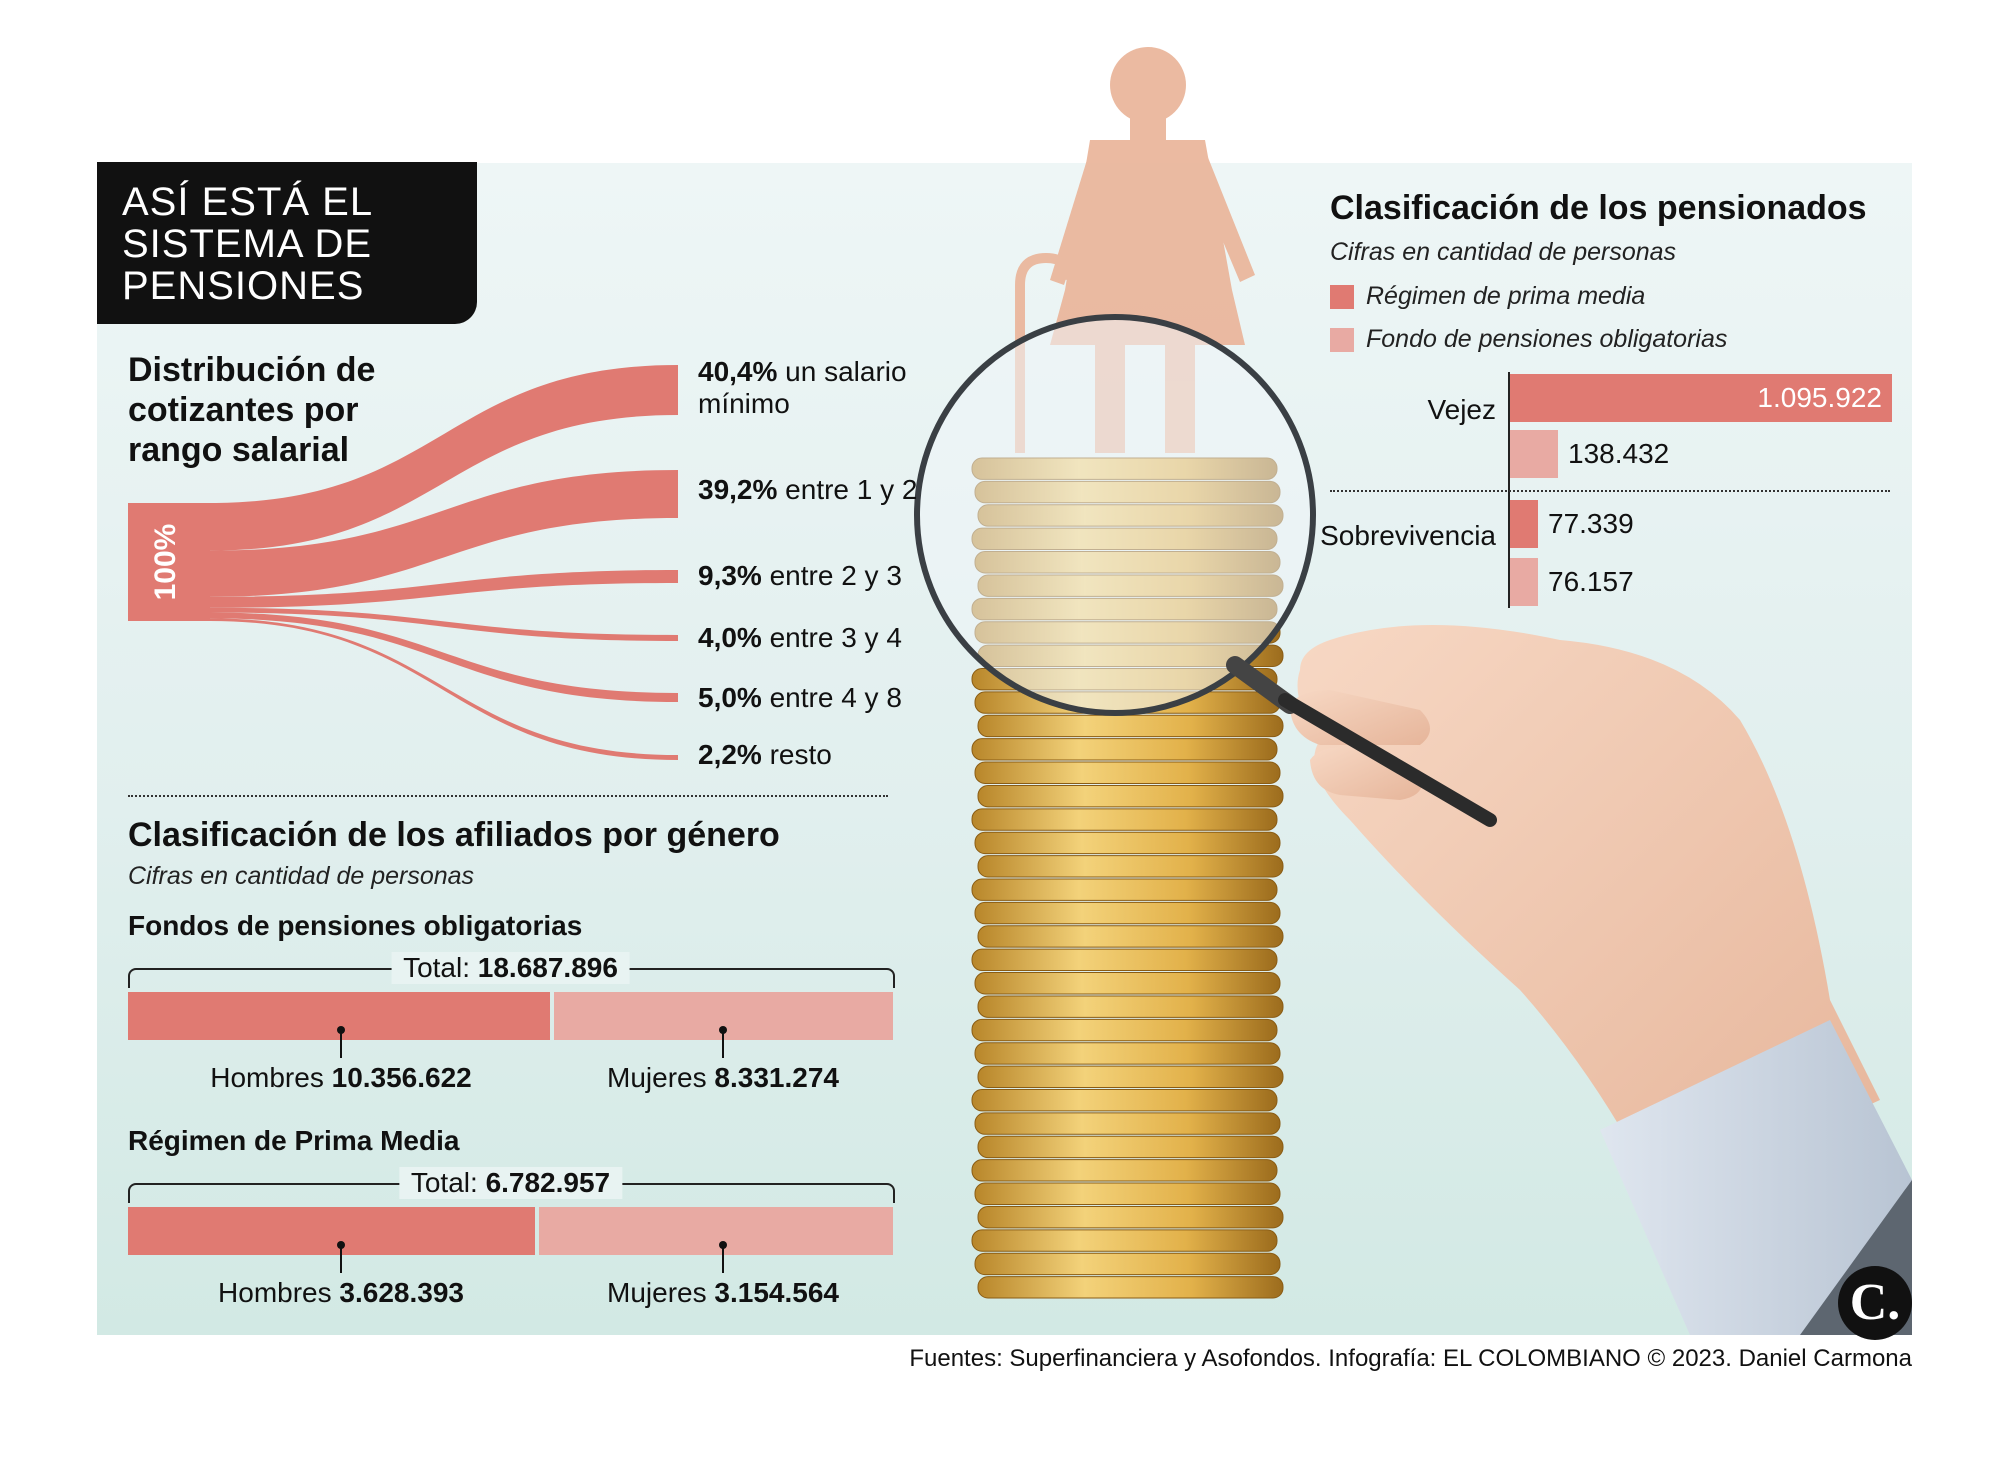 Image resolution: width=2000 pixels, height=1464 pixels. Describe the element at coordinates (547, 967) in the screenshot. I see `total-value: 18.687.896` at that location.